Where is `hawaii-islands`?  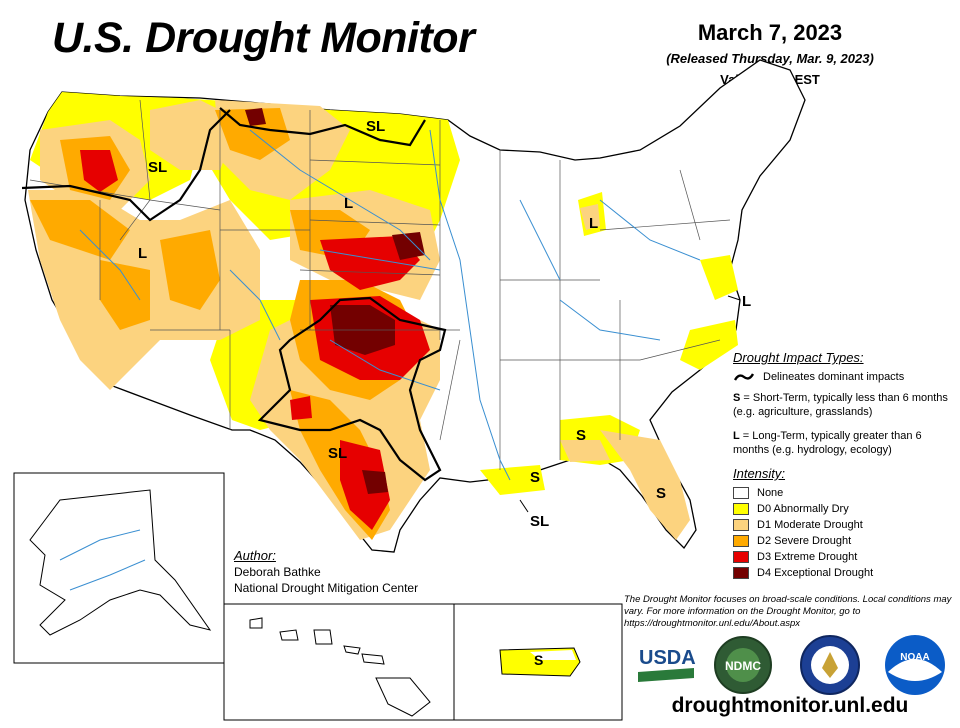
hawaii-islands is located at coordinates (340, 667).